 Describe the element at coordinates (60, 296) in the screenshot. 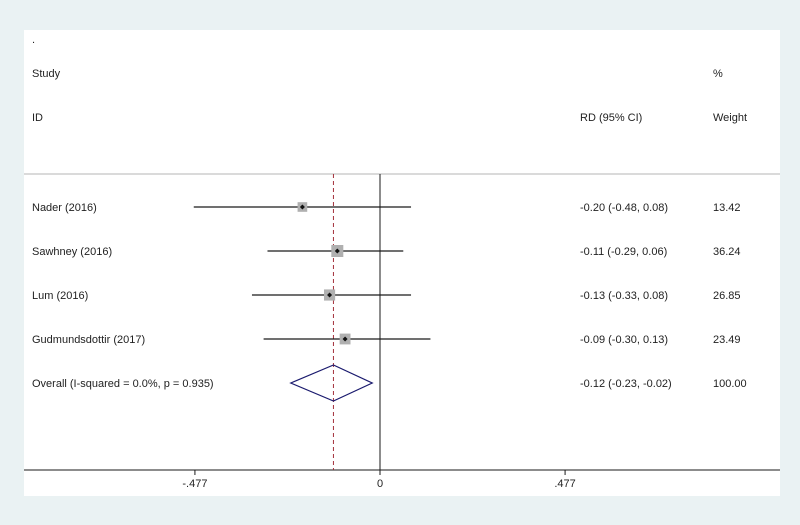

I see `study-label: Lum (2016)` at that location.